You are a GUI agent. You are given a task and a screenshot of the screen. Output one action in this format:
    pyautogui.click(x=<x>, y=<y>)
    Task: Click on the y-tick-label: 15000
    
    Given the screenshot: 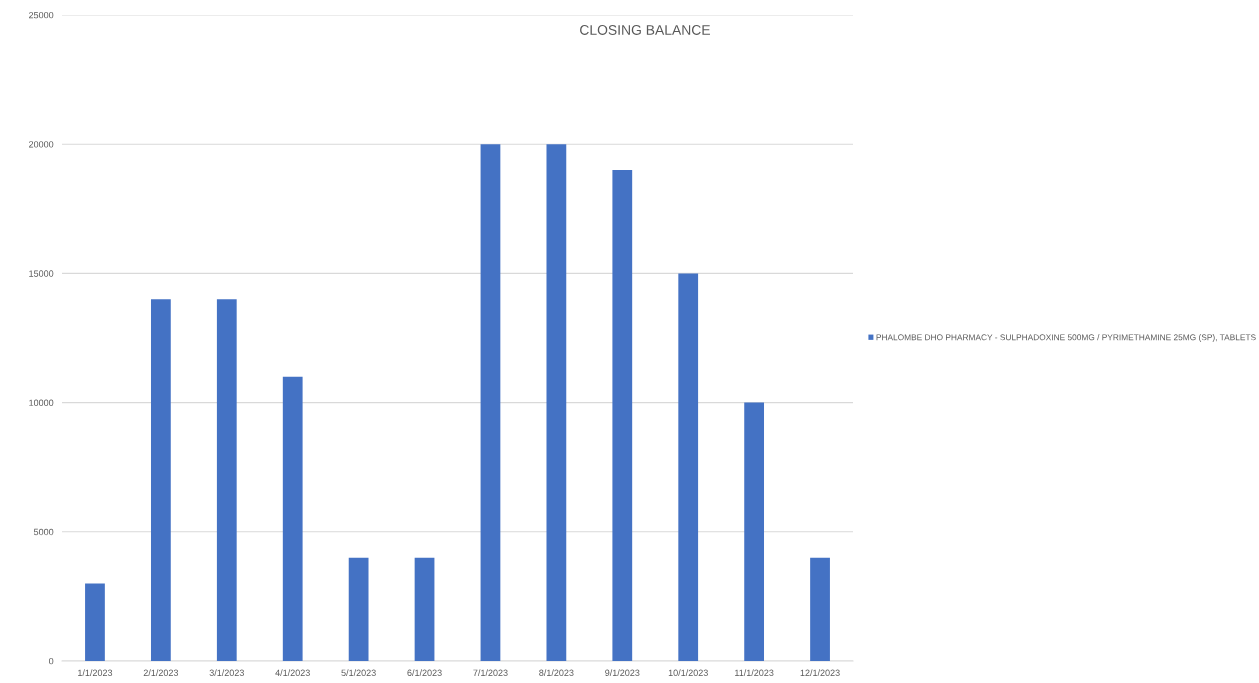 What is the action you would take?
    pyautogui.click(x=41, y=273)
    